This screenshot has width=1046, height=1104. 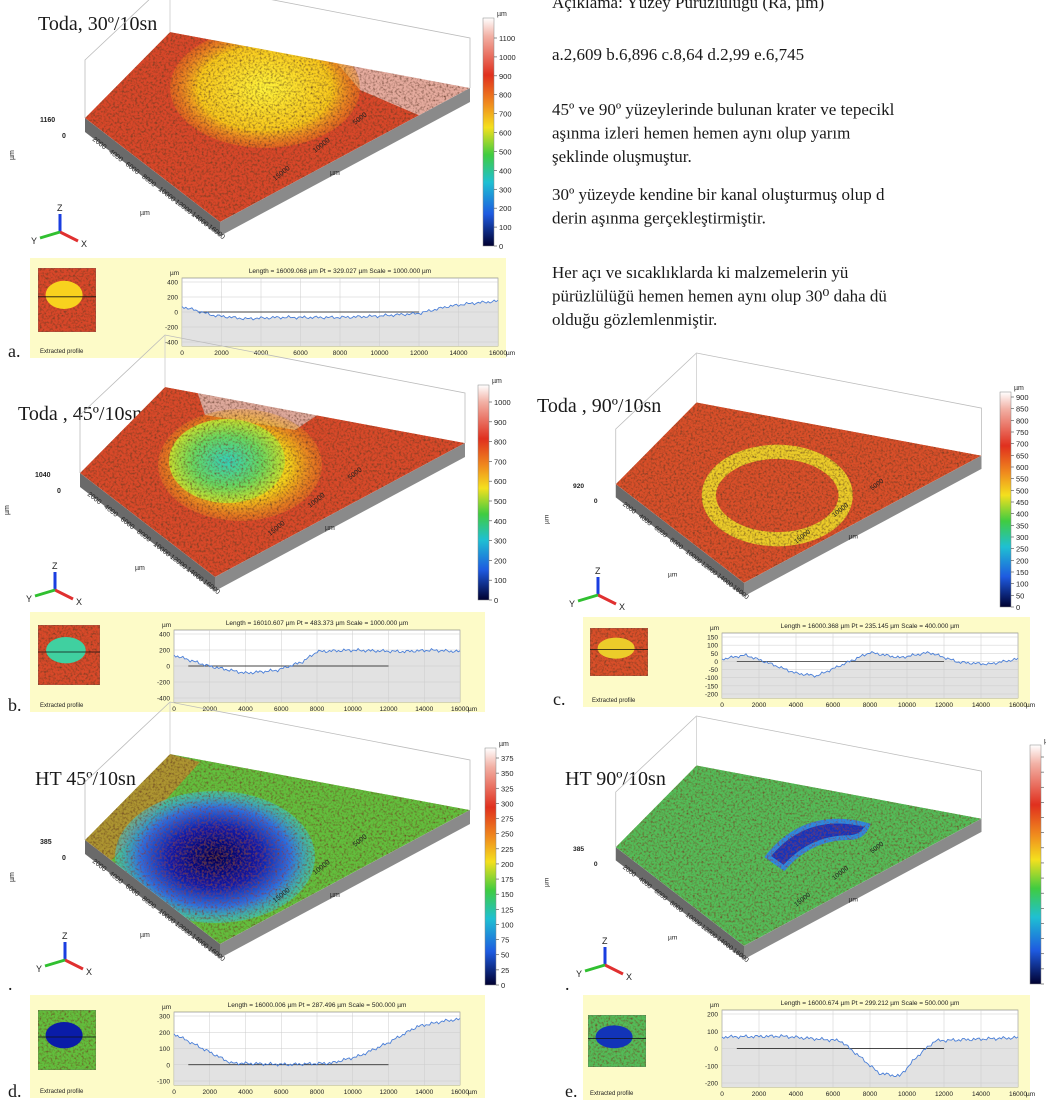 I want to click on panel-marker: ., so click(x=10, y=984).